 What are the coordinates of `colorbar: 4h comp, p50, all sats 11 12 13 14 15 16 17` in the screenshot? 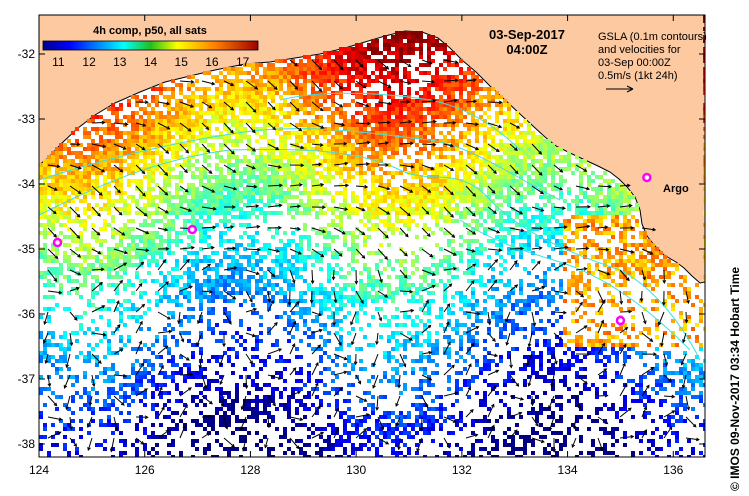 It's located at (150, 47).